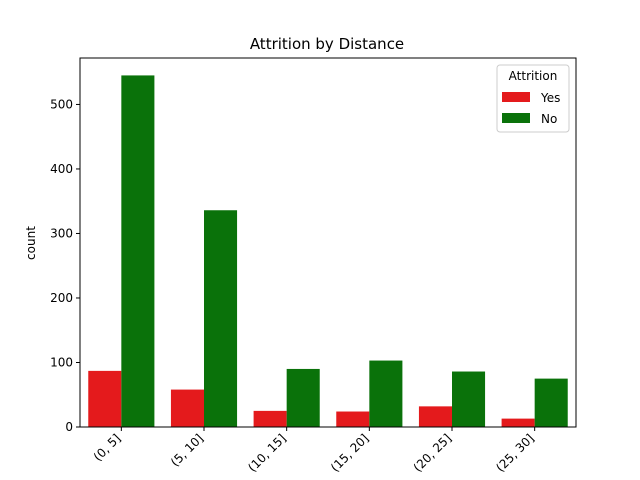 The height and width of the screenshot is (480, 640). What do you see at coordinates (516, 97) in the screenshot?
I see `legend-swatch-yes` at bounding box center [516, 97].